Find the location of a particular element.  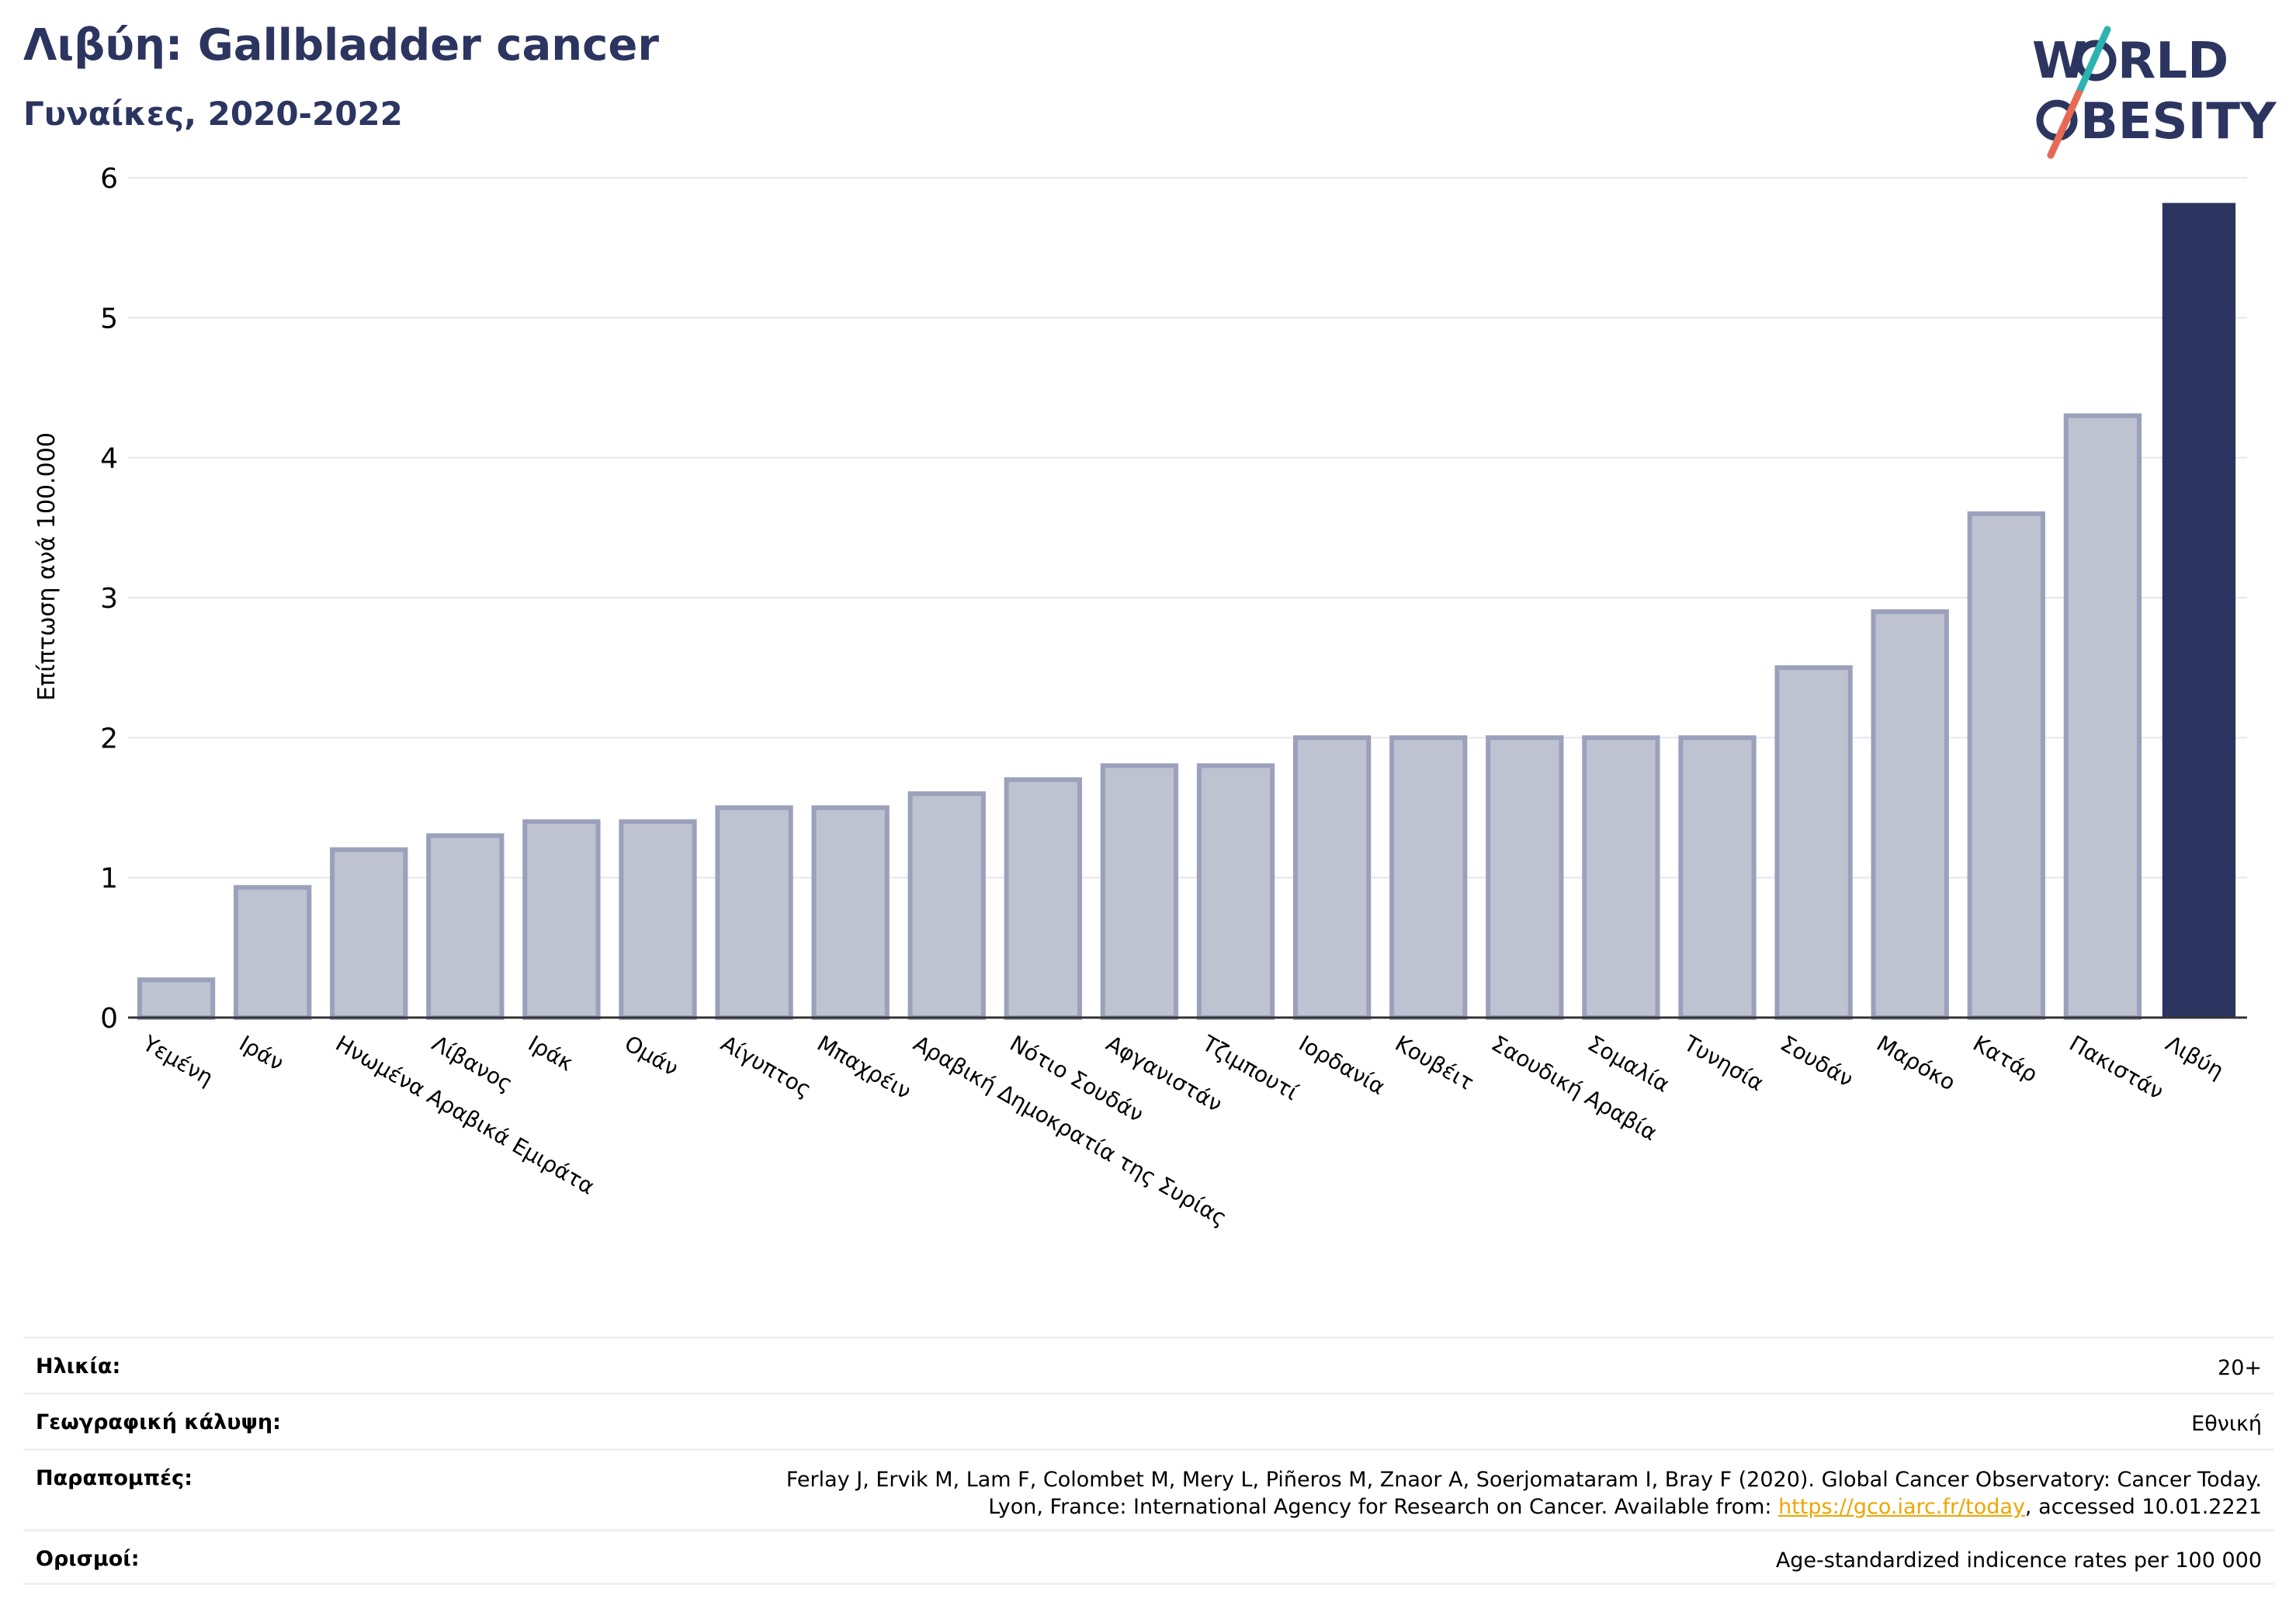

x-tick-label: Τυνησία is located at coordinates (1723, 1063).